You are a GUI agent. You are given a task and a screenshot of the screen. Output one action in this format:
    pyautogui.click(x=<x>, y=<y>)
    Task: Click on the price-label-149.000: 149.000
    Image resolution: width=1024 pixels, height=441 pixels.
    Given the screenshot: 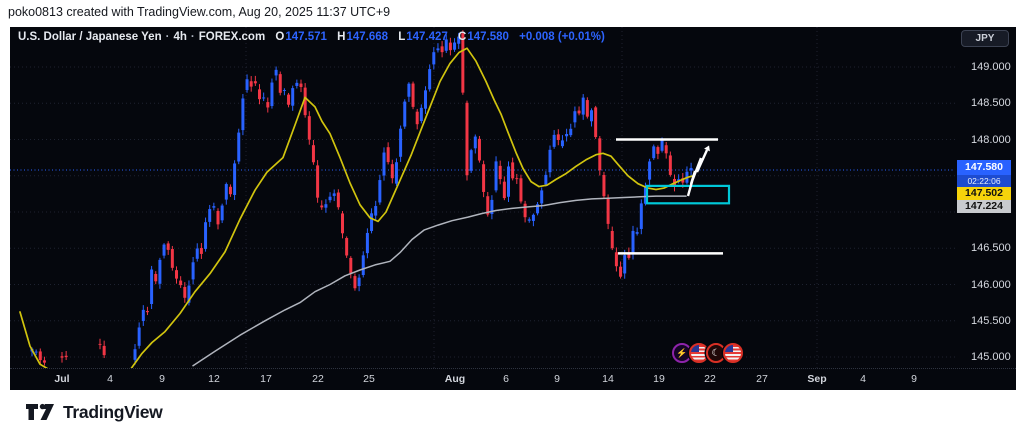 What is the action you would take?
    pyautogui.click(x=991, y=67)
    